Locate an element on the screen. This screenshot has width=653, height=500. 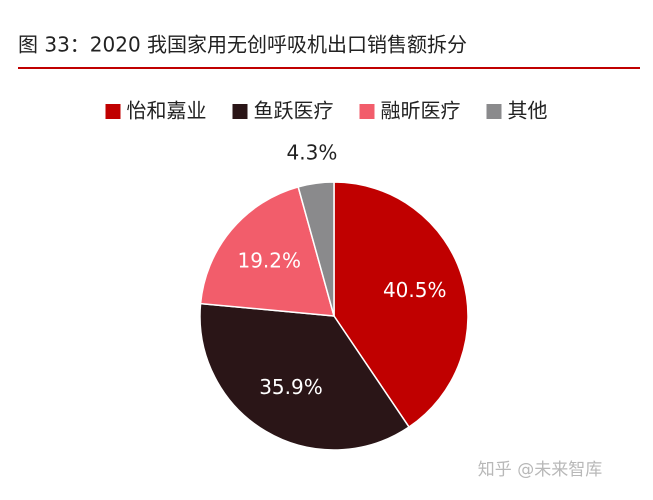
legend-label: 怡和嘉业 is located at coordinates (167, 111).